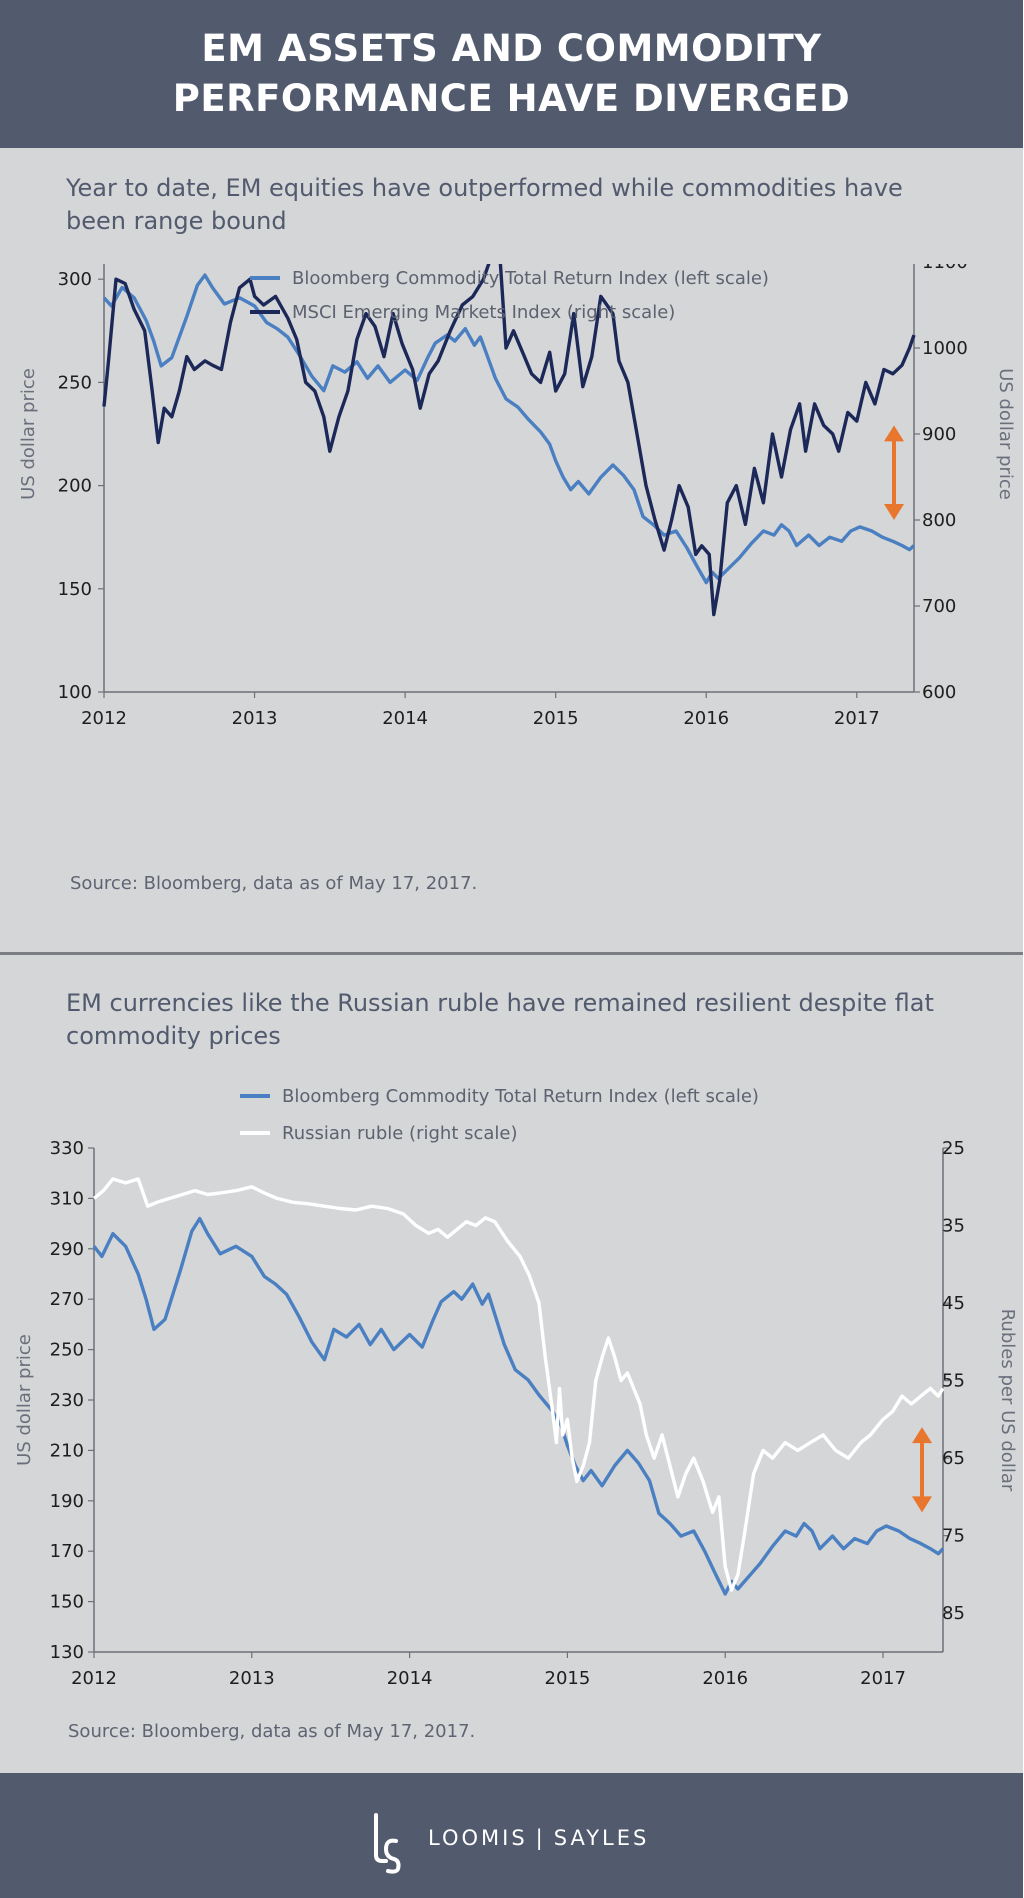 The height and width of the screenshot is (1898, 1024). I want to click on left-tick-label: 210, so click(67, 1450).